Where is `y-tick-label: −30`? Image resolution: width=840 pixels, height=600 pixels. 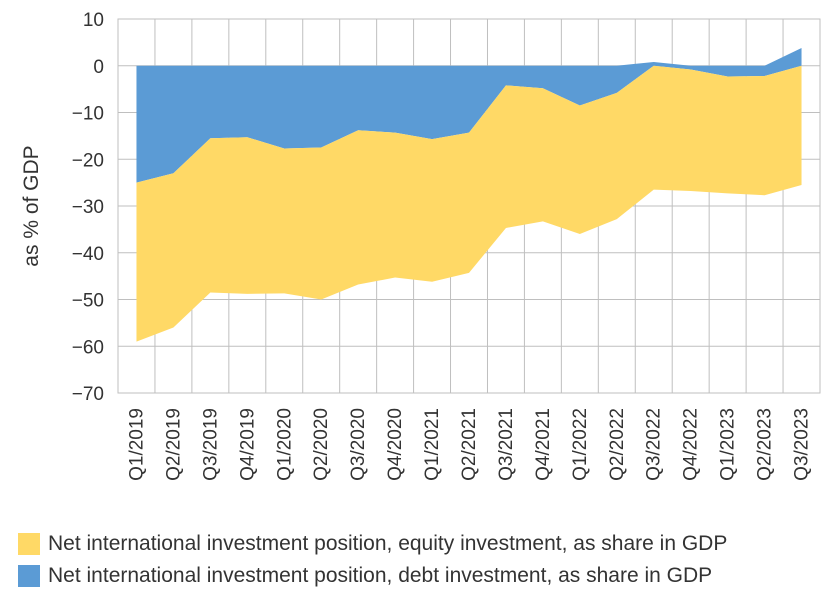 y-tick-label: −30 is located at coordinates (88, 207).